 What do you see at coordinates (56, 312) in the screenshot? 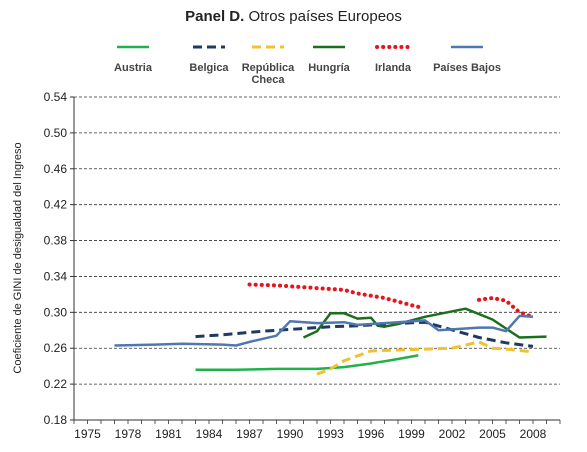
I see `y-tick-label: 0.30` at bounding box center [56, 312].